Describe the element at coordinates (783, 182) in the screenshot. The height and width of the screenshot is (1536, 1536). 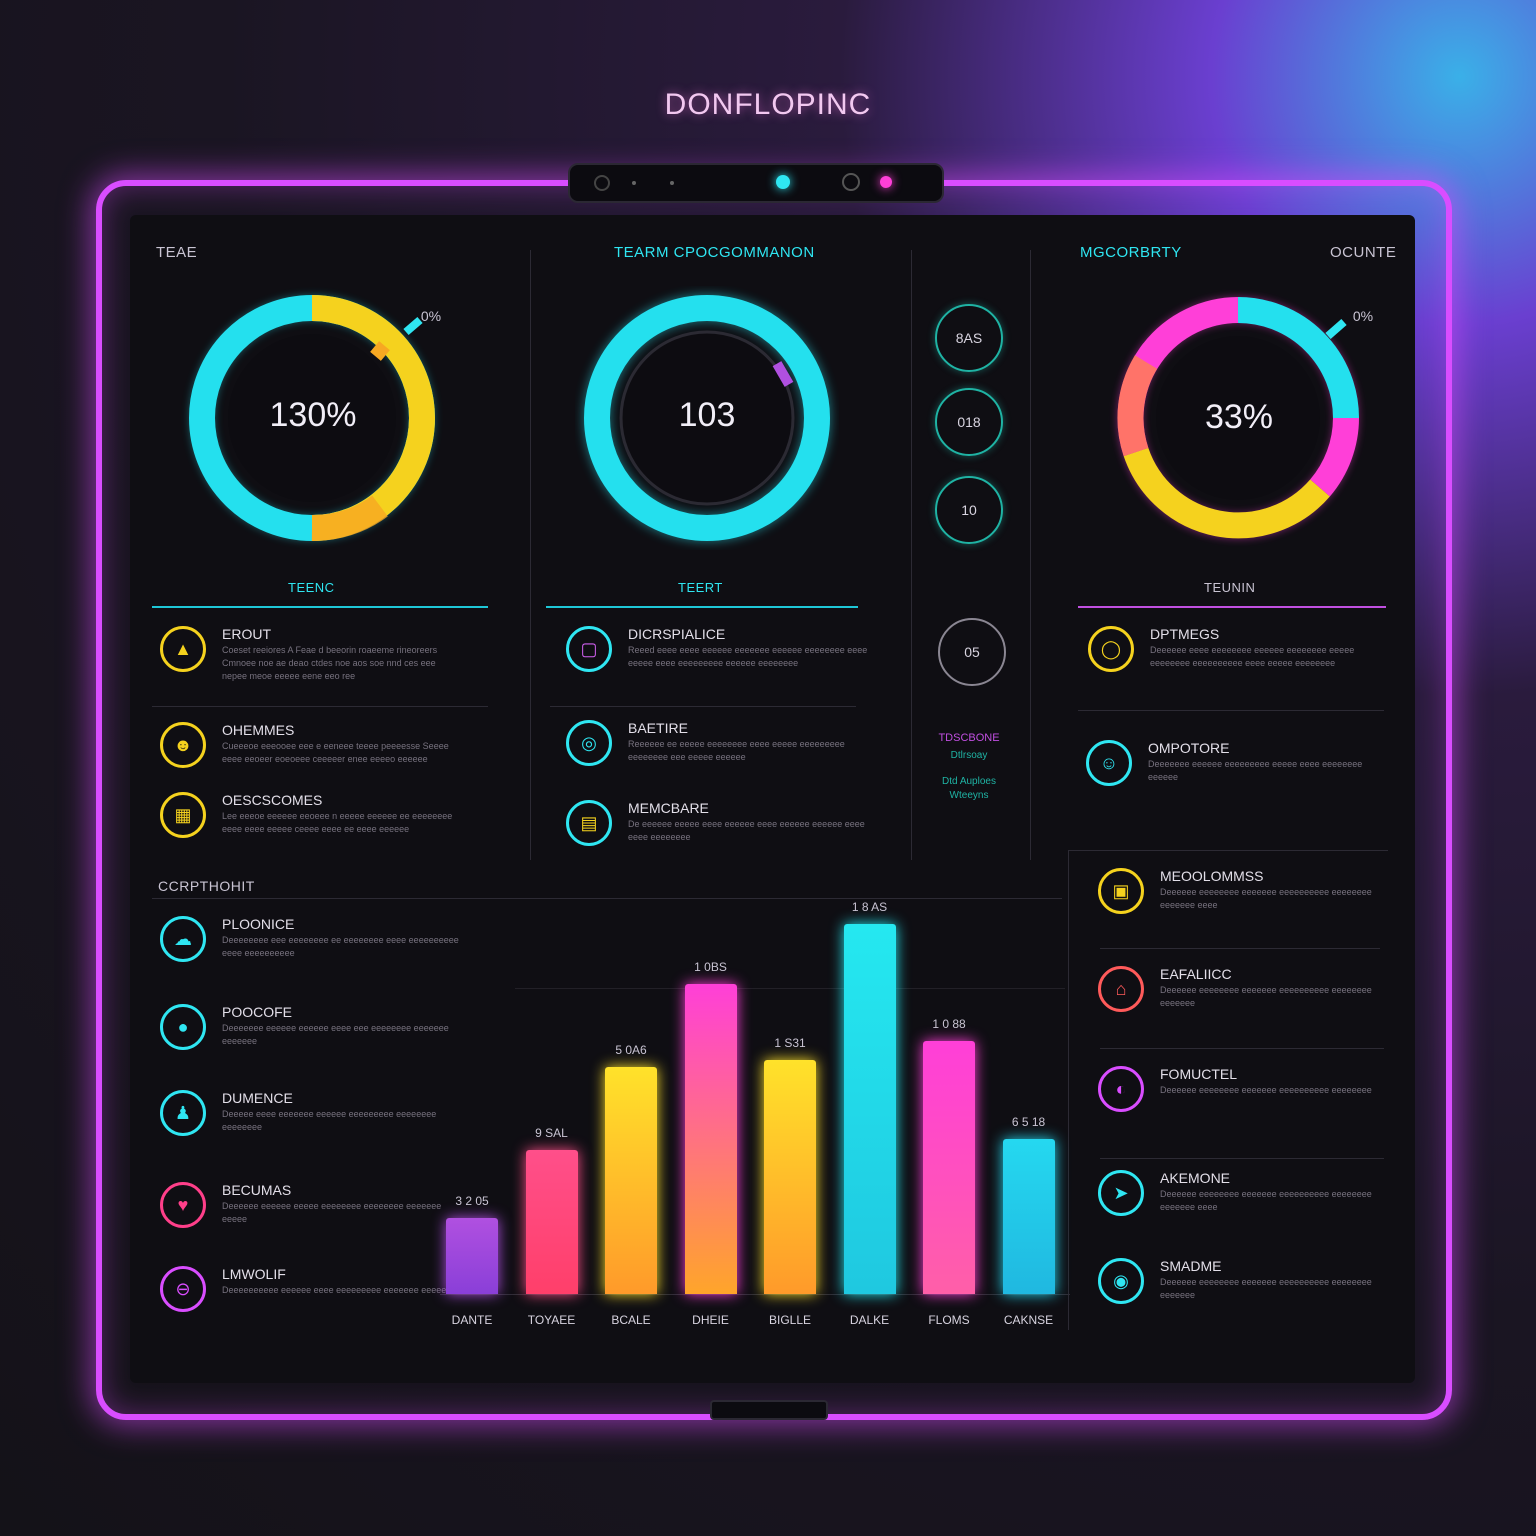
I see `status-light-cyan-icon` at that location.